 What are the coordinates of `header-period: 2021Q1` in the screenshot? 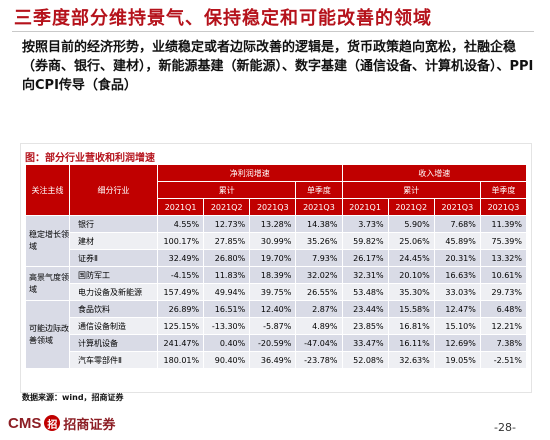 It's located at (180, 207).